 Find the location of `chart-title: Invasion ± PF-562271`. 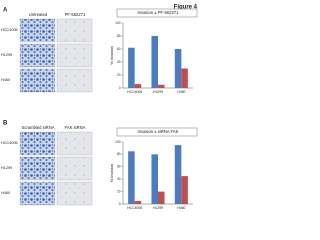

chart-title: Invasion ± PF-562271 is located at coordinates (159, 12).